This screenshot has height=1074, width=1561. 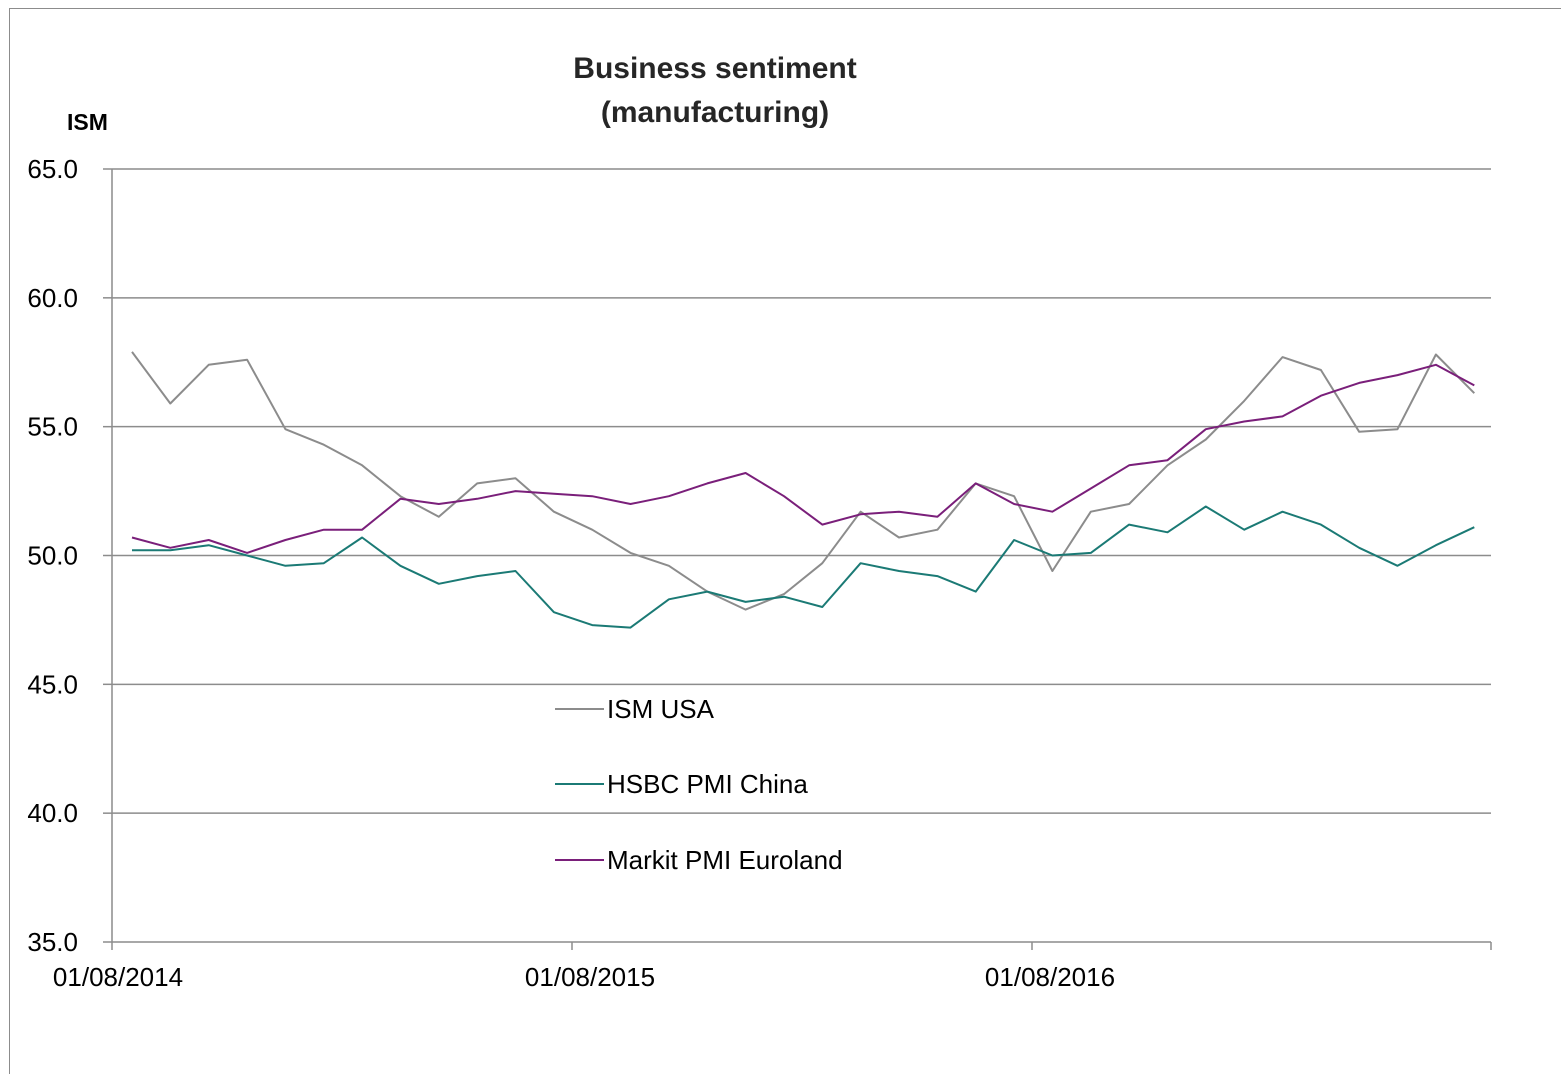 I want to click on series-line-hsbc-pmi-china, so click(x=803, y=567).